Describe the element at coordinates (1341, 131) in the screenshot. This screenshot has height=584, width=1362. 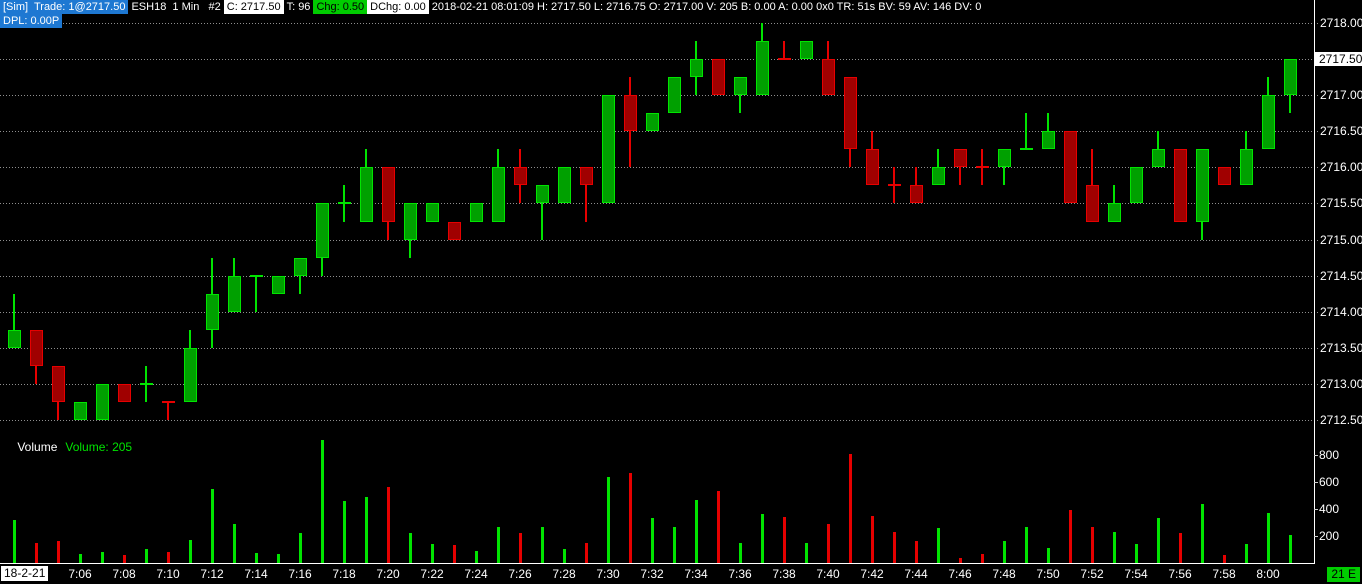
I see `price-tick-label: 2716.50` at that location.